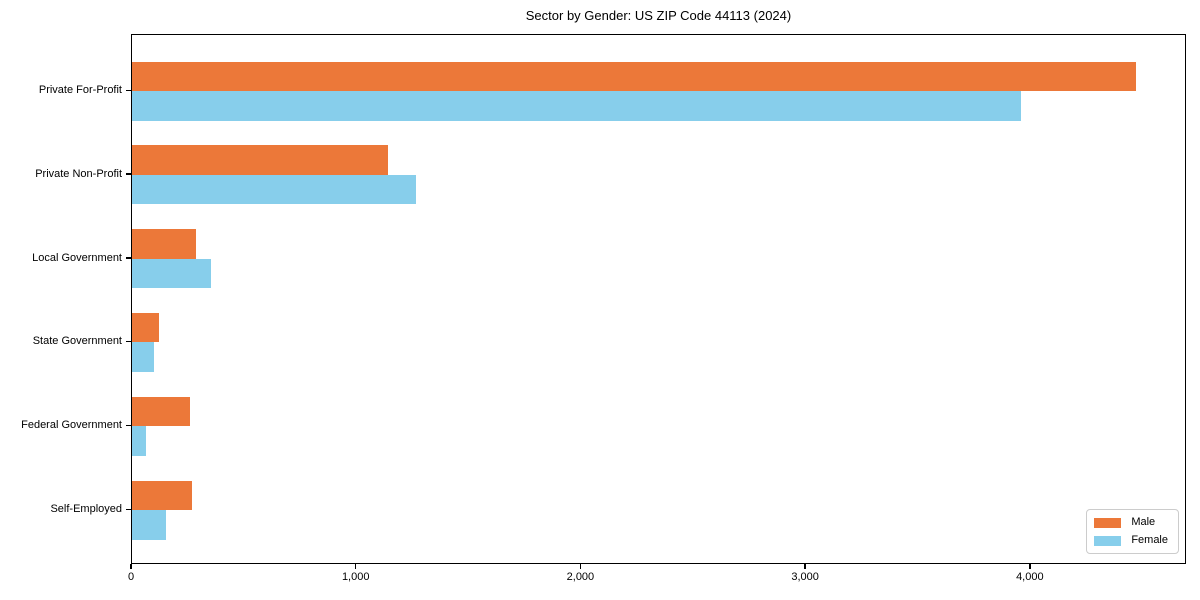  Describe the element at coordinates (1143, 522) in the screenshot. I see `legend-label-male: Male` at that location.